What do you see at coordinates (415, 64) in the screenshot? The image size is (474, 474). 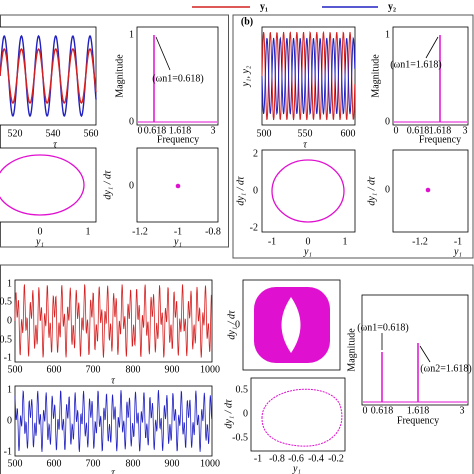 I see `annotation: (ωn1=1.618)` at bounding box center [415, 64].